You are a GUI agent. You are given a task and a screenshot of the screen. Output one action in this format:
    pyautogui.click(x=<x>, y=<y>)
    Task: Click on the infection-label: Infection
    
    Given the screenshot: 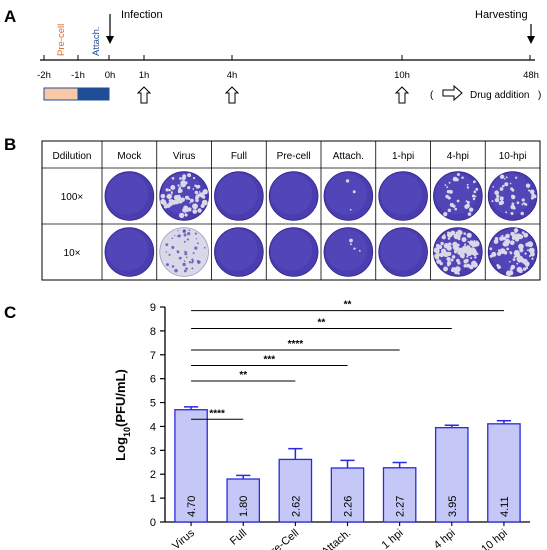 What is the action you would take?
    pyautogui.click(x=142, y=15)
    